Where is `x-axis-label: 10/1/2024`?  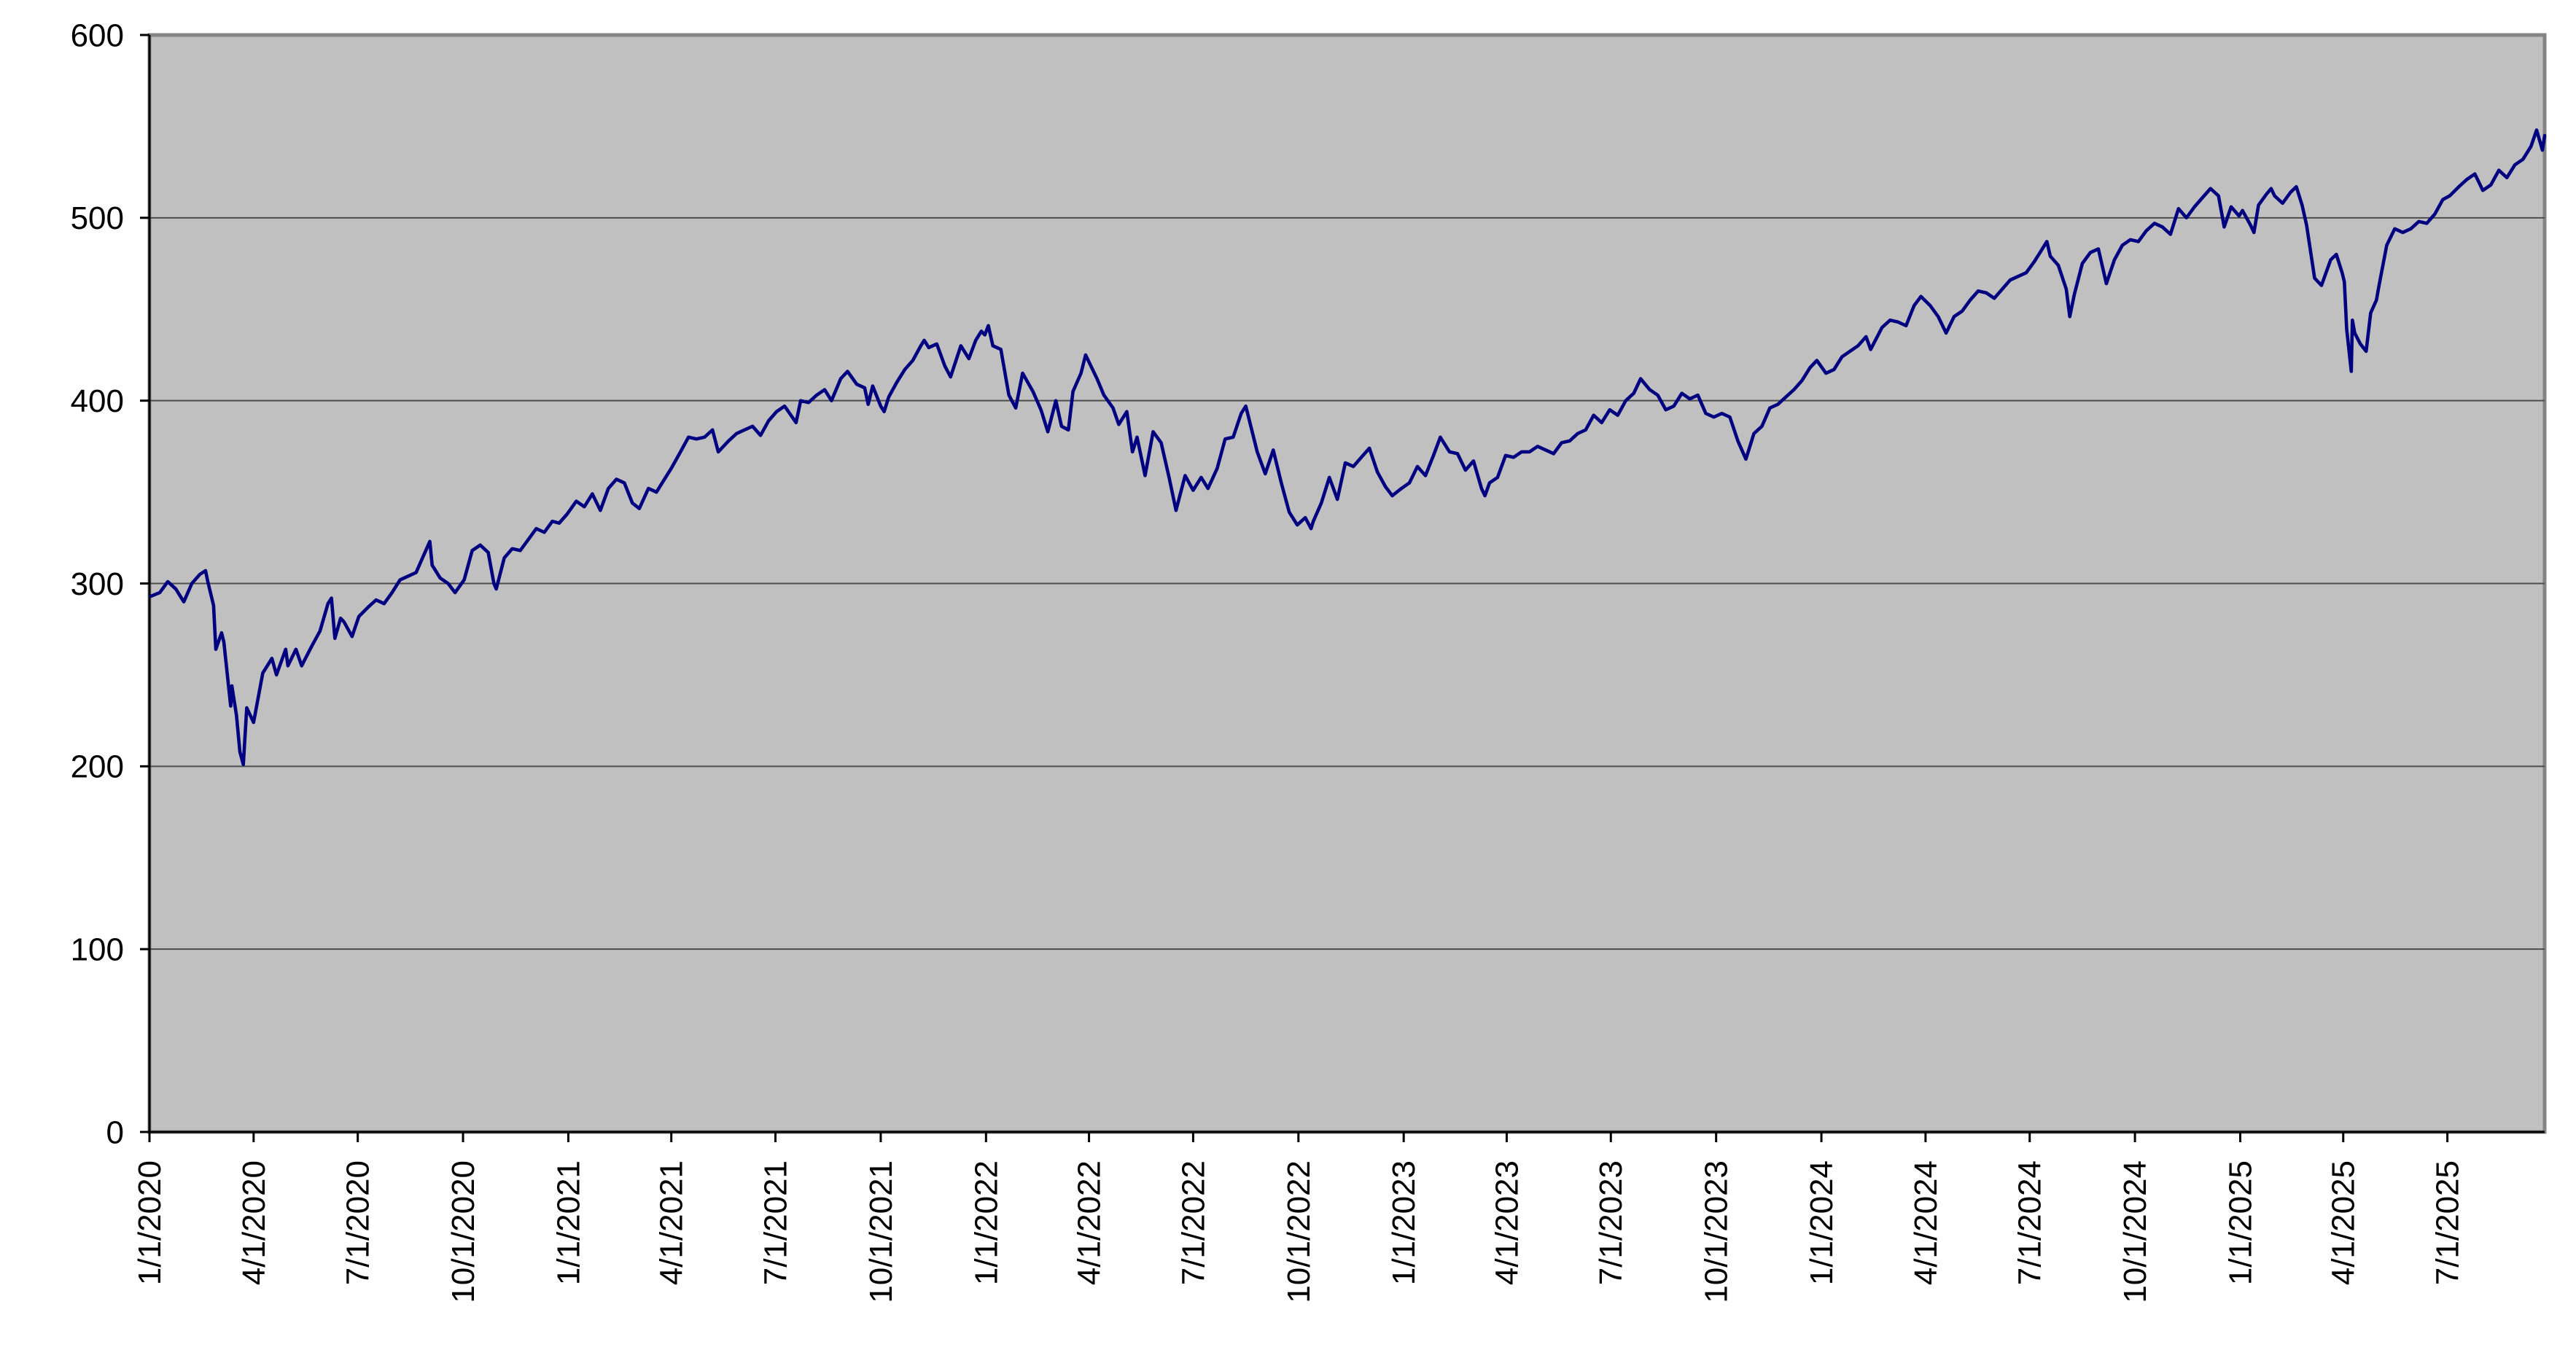
x-axis-label: 10/1/2024 is located at coordinates (2135, 1231).